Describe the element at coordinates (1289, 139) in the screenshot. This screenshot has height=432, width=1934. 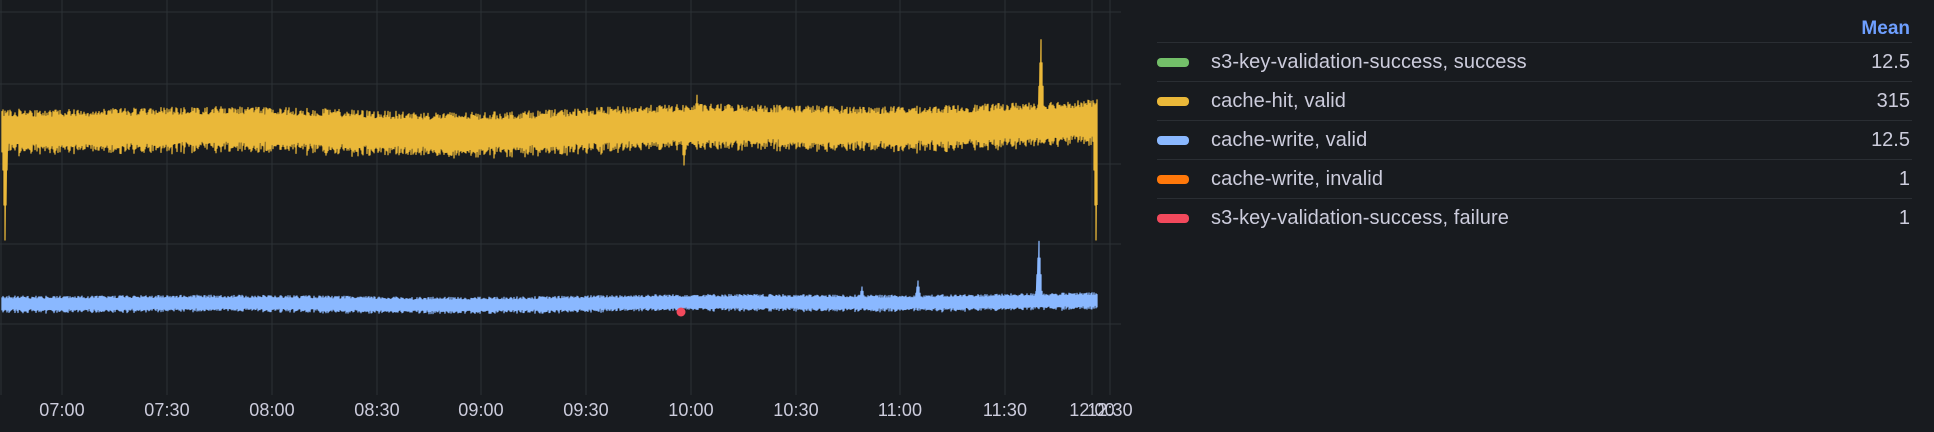
I see `legend-series-label: cache-write, valid` at that location.